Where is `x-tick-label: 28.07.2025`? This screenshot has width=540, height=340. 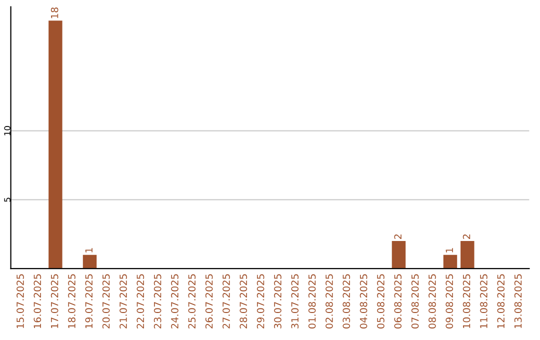
x-tick-label: 28.07.2025 is located at coordinates (244, 301).